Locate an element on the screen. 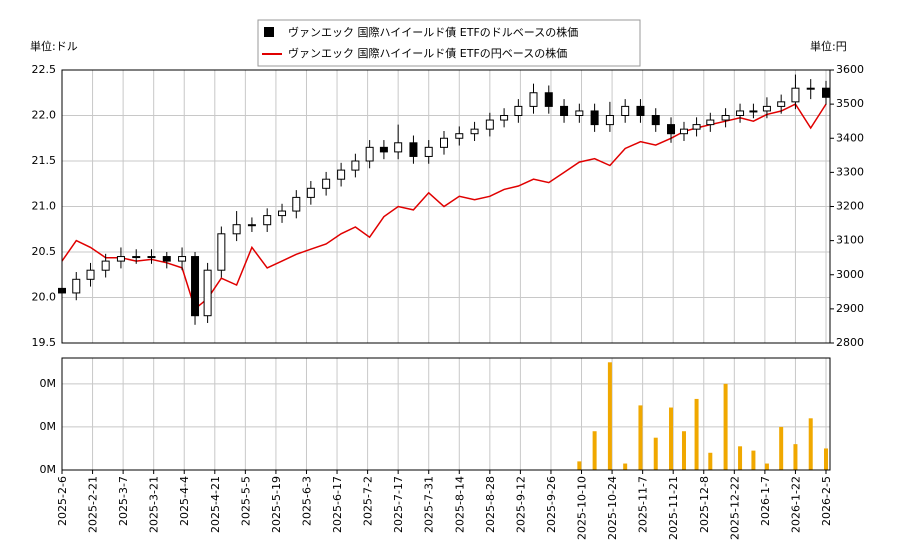 This screenshot has height=550, width=900. x-tick-label: 2025-2-21 is located at coordinates (93, 504).